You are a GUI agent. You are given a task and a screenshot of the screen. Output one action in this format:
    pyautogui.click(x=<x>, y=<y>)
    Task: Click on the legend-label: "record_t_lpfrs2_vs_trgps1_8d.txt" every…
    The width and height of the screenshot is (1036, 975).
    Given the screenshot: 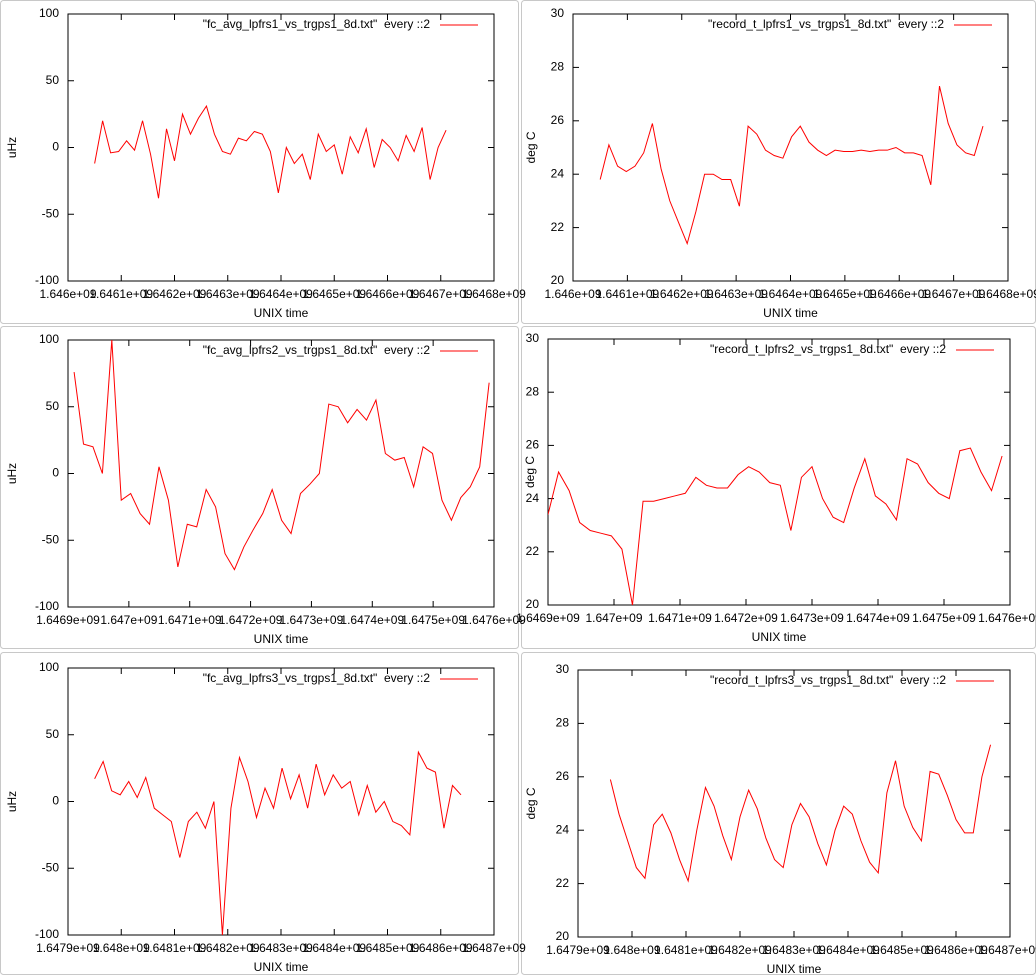 What is the action you would take?
    pyautogui.click(x=828, y=349)
    